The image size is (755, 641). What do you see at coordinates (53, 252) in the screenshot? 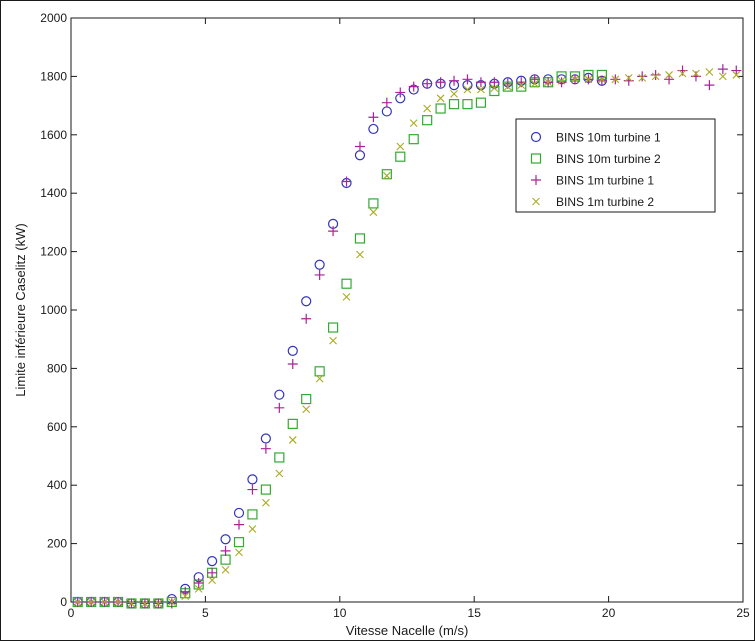
I see `y-tick-label: 1200` at bounding box center [53, 252].